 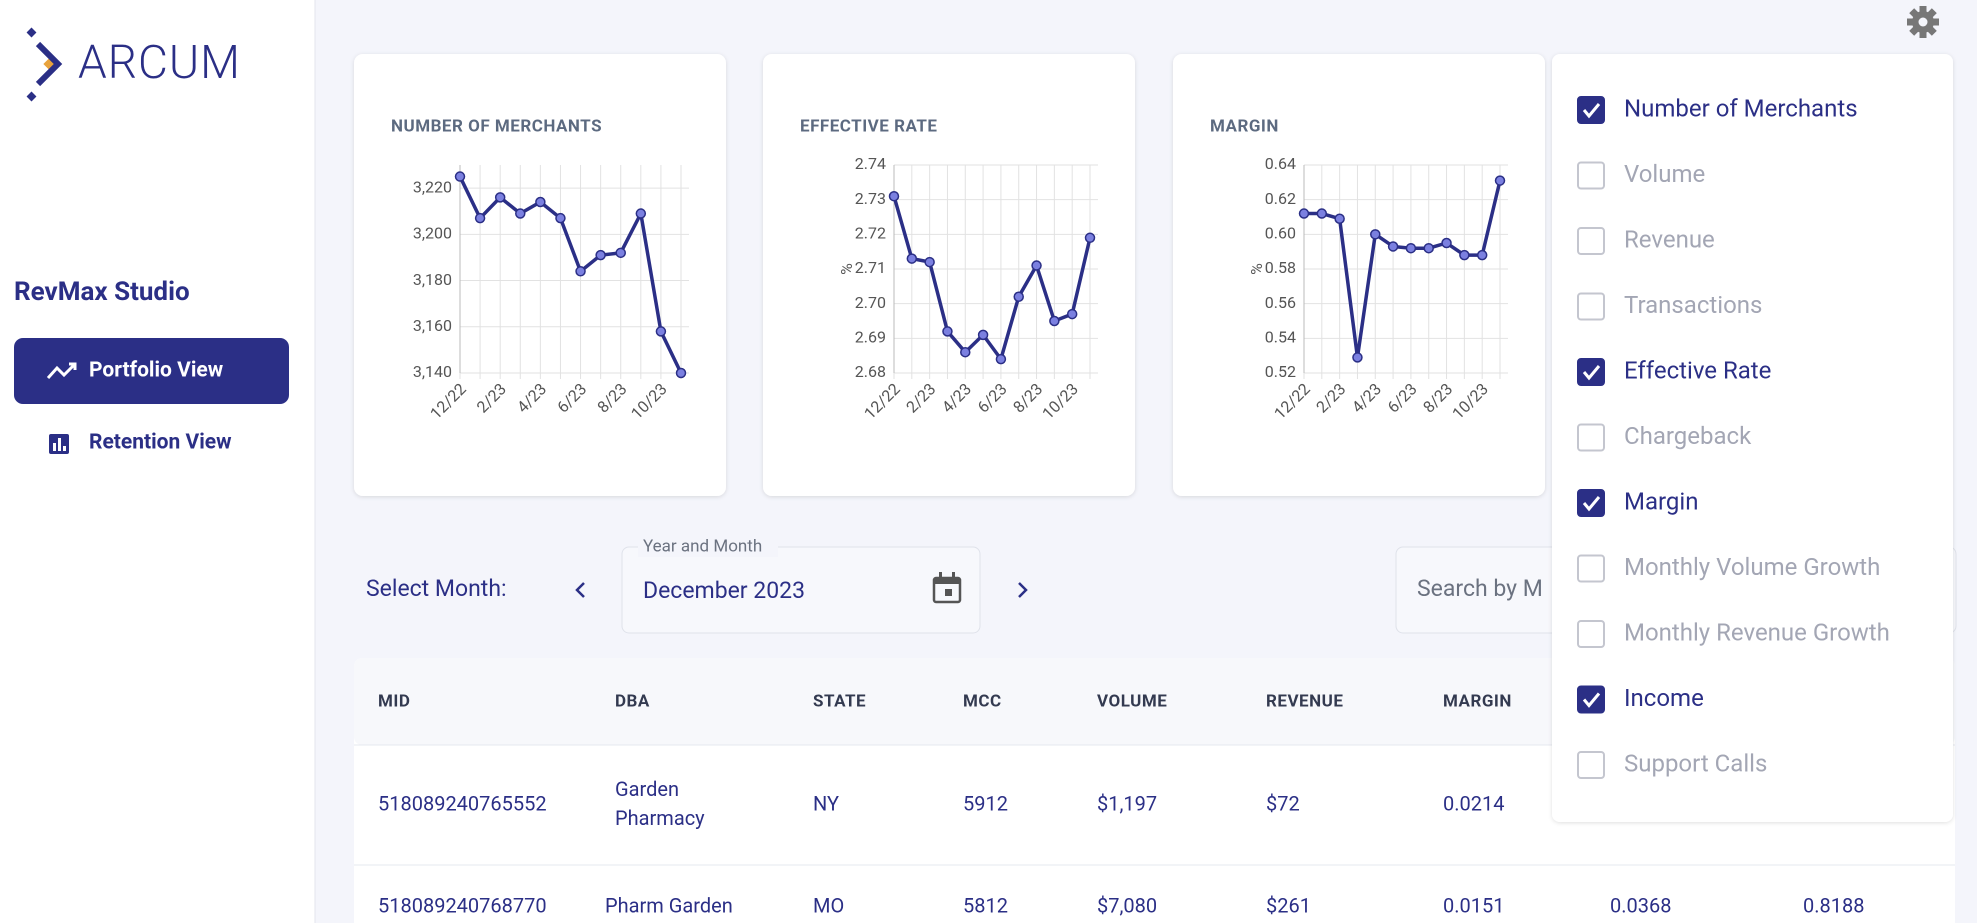 I want to click on column-header: MID, so click(x=394, y=701).